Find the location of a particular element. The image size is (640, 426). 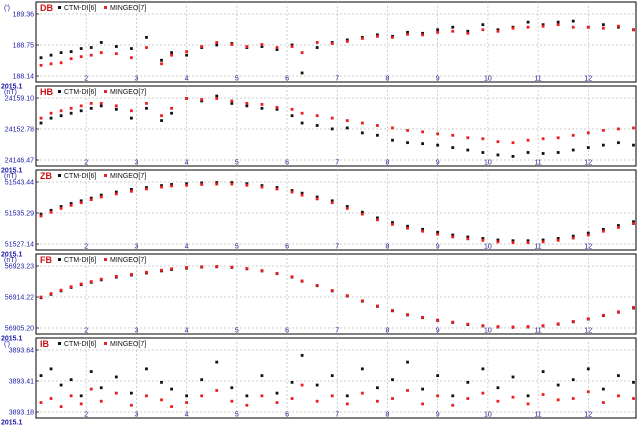

x-tick-label: 5 is located at coordinates (237, 247).